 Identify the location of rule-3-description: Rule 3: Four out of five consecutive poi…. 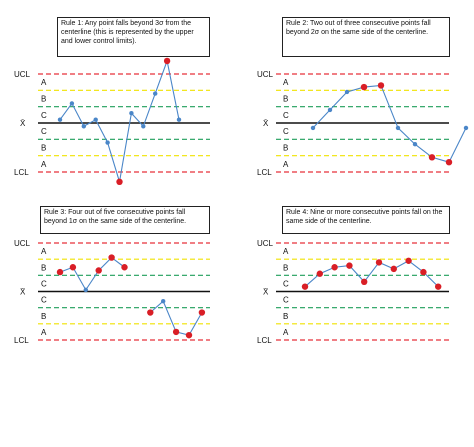
(125, 220).